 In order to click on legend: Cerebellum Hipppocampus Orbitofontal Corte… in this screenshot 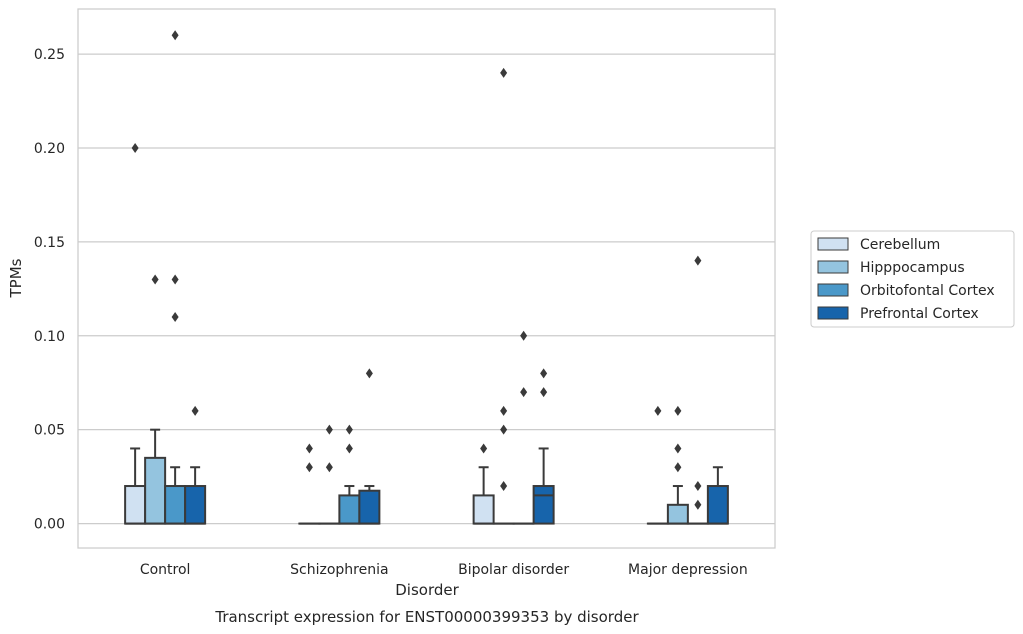, I will do `click(912, 279)`.